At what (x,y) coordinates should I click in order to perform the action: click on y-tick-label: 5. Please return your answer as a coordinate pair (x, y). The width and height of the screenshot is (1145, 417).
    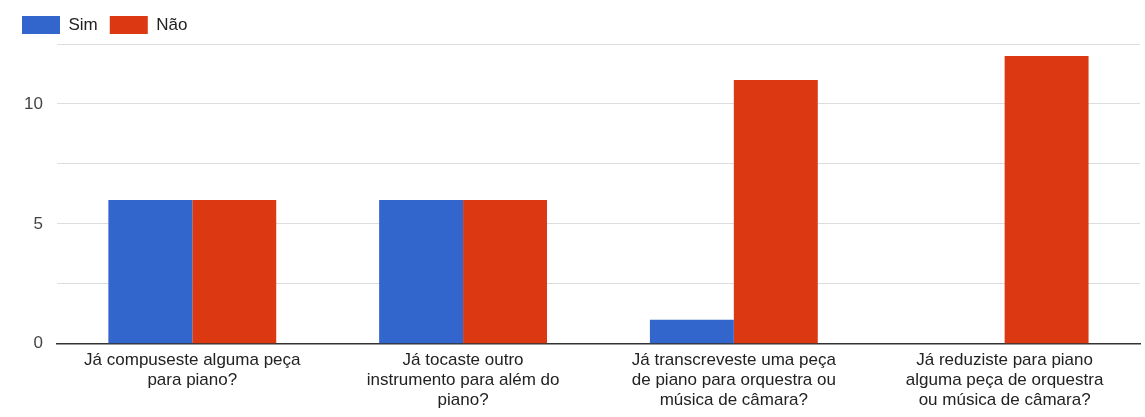
    Looking at the image, I should click on (38, 223).